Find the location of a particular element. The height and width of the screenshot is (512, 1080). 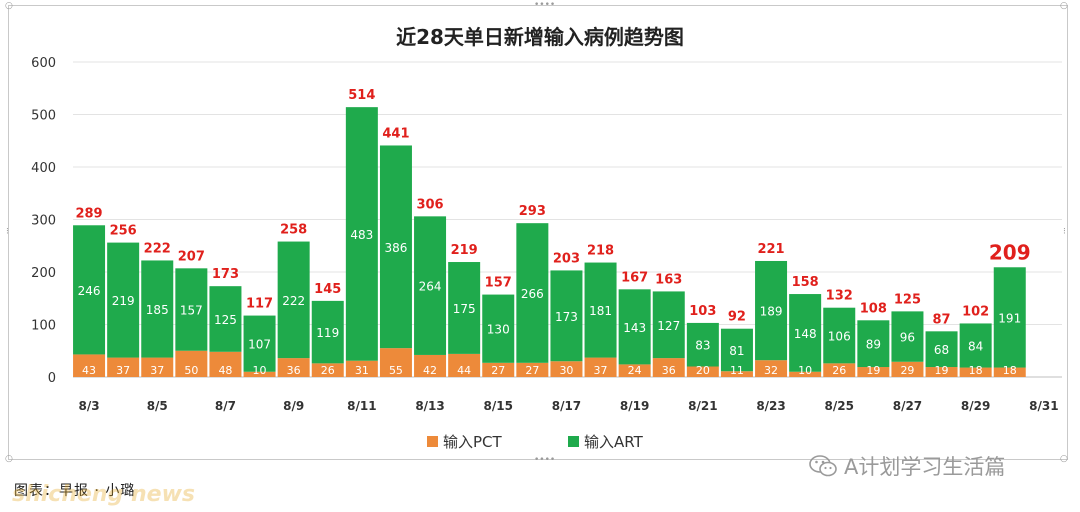

data-label-pct: 18 is located at coordinates (976, 370).